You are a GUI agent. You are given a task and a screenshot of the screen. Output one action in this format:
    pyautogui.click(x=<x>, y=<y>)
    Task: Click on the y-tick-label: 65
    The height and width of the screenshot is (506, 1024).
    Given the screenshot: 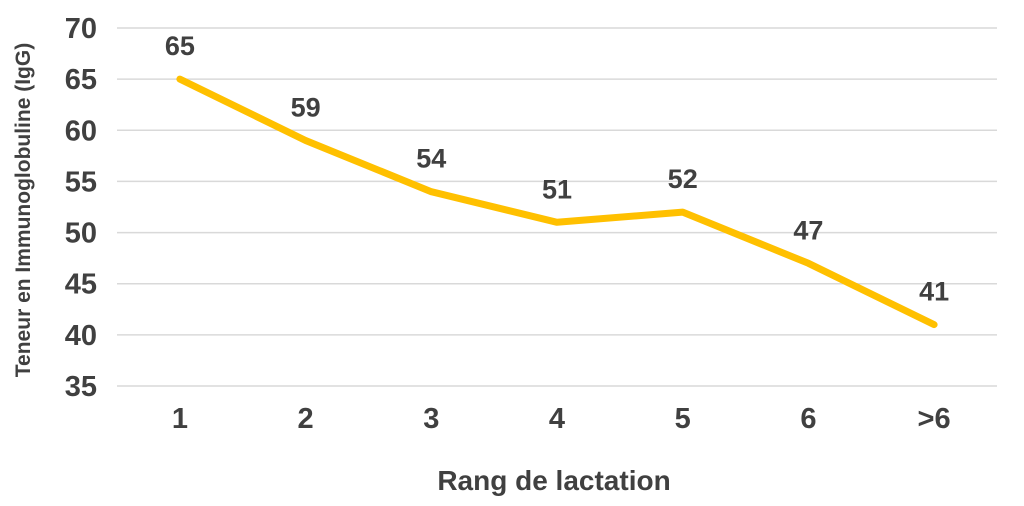 What is the action you would take?
    pyautogui.click(x=81, y=80)
    